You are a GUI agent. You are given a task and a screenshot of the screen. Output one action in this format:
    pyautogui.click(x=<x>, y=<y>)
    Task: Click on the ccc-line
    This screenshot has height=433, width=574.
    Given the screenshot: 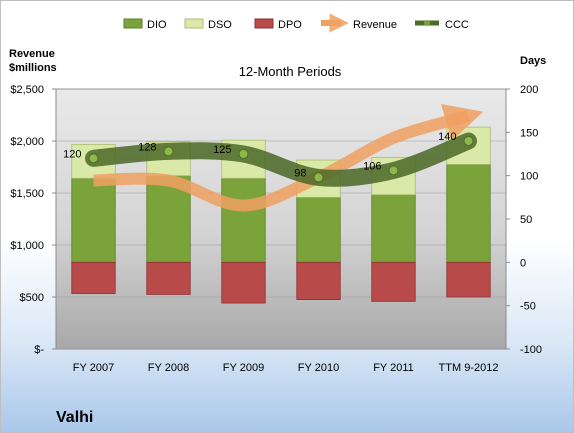 What is the action you would take?
    pyautogui.click(x=281, y=159)
    